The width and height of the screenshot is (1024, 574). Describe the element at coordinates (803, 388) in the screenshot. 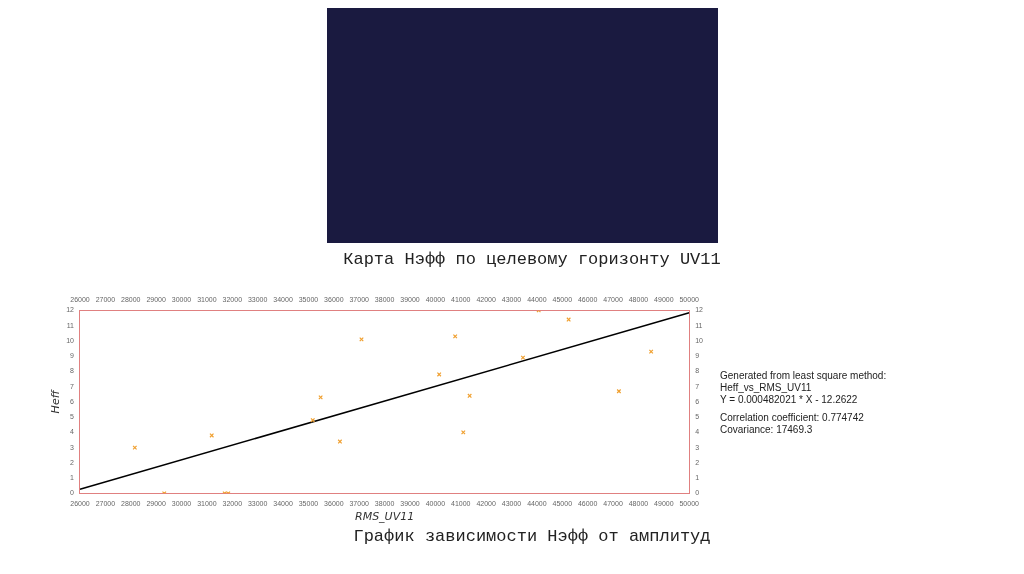

I see `text: Generated from least square method: Heff_vs_RMS_UV11 Y = 0.000482021 * X - 12.2622` at that location.